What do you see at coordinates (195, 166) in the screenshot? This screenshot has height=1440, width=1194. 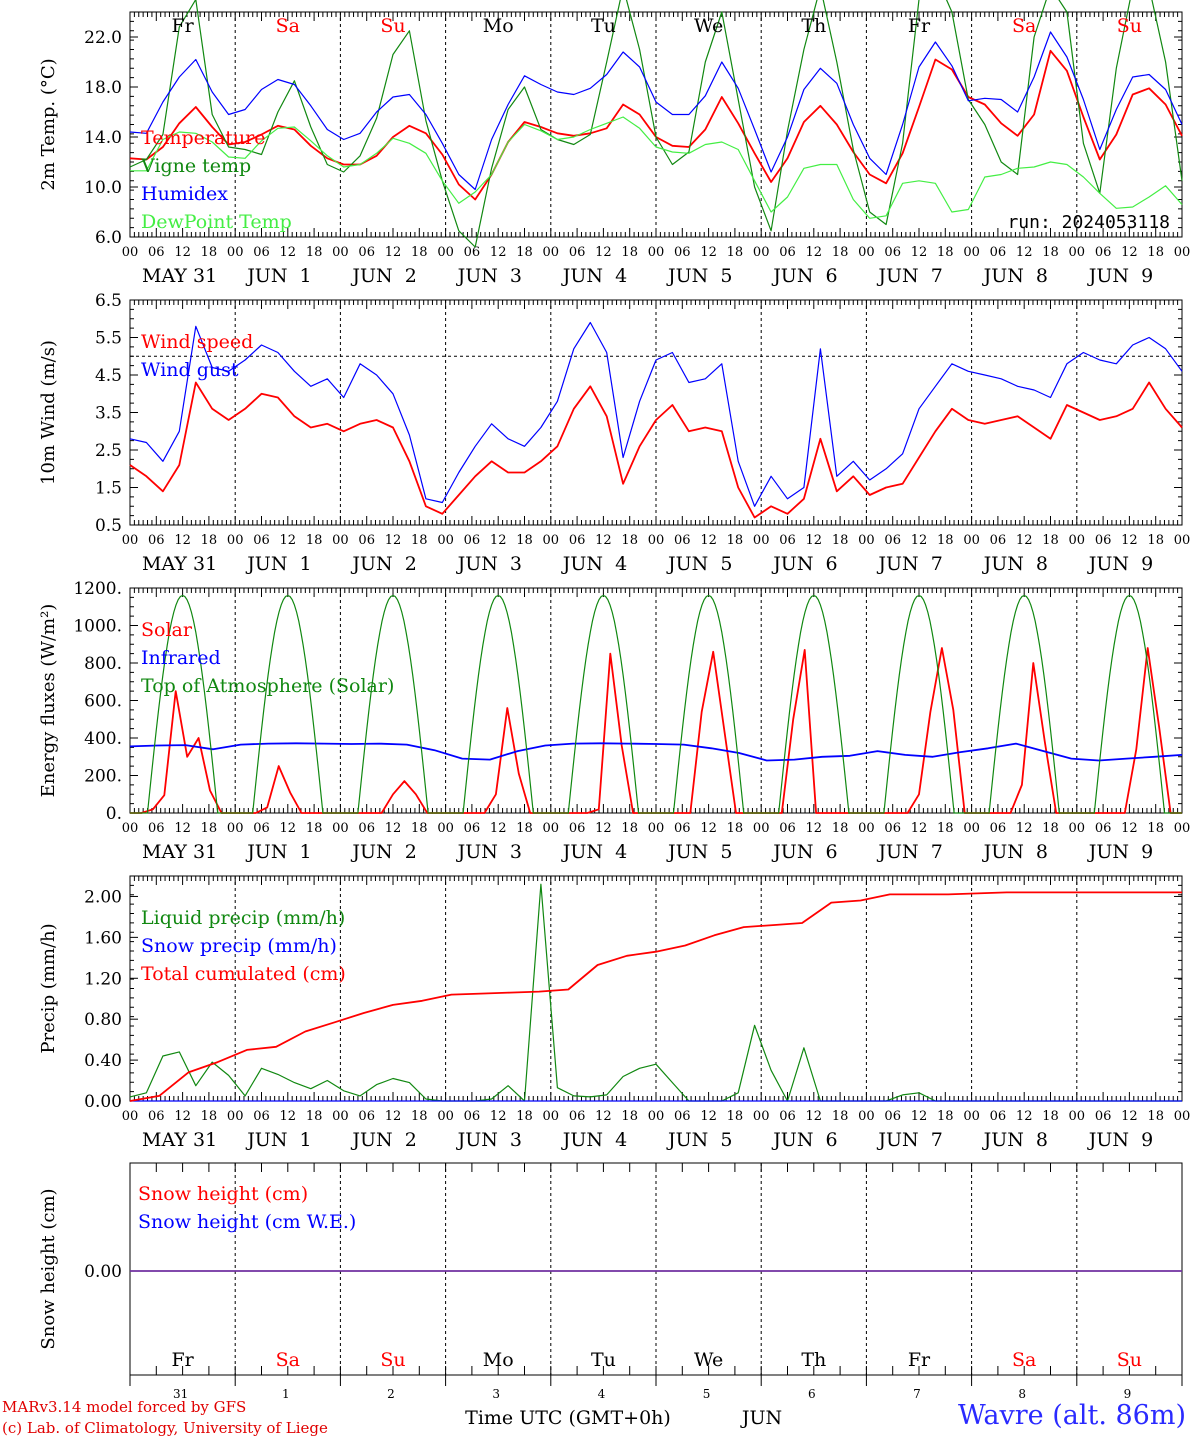 I see `legend-vigne-temp: Vigne temp` at bounding box center [195, 166].